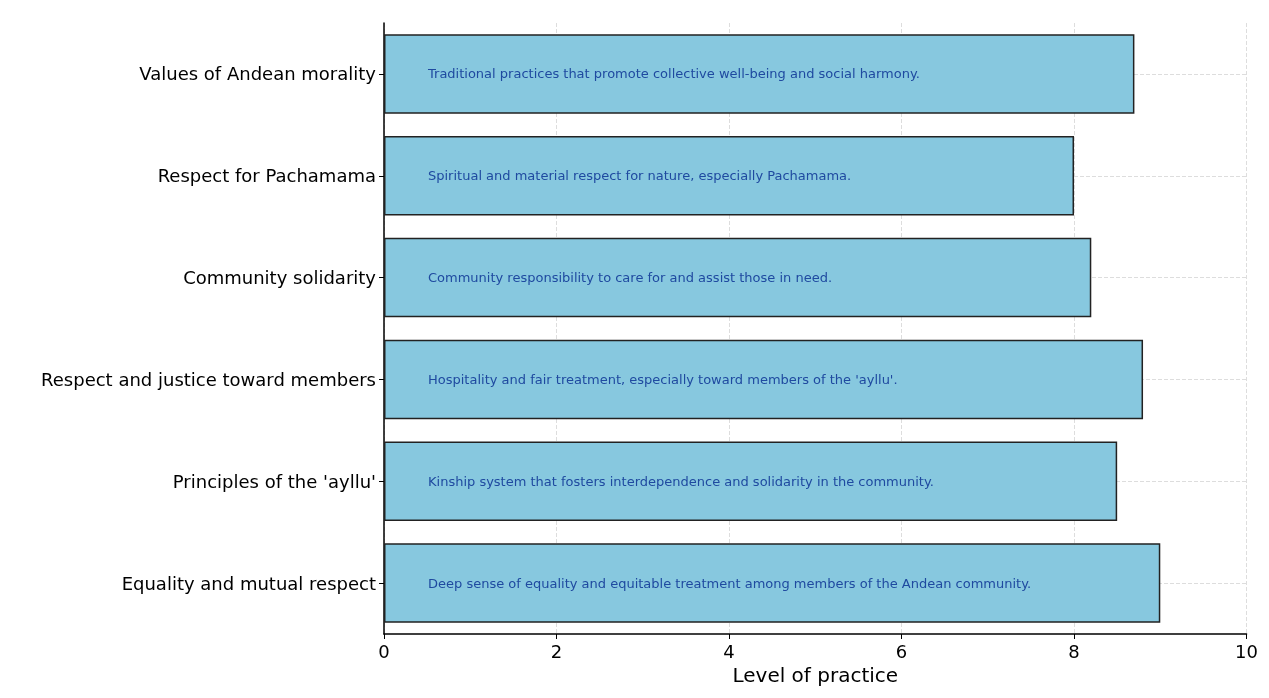 The image size is (1269, 698). Describe the element at coordinates (640, 176) in the screenshot. I see `annotation: Spiritual and material respect for nature, especially Pachamama.` at that location.